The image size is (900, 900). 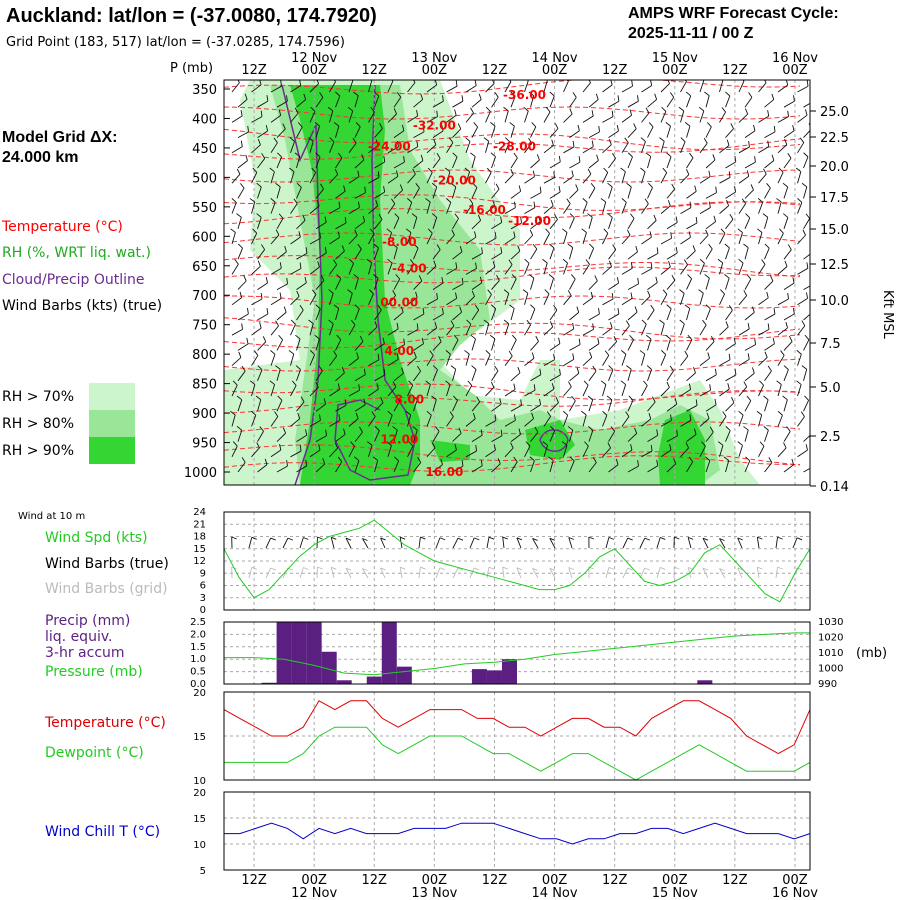 I want to click on surface-barb-staff, so click(x=658, y=543).